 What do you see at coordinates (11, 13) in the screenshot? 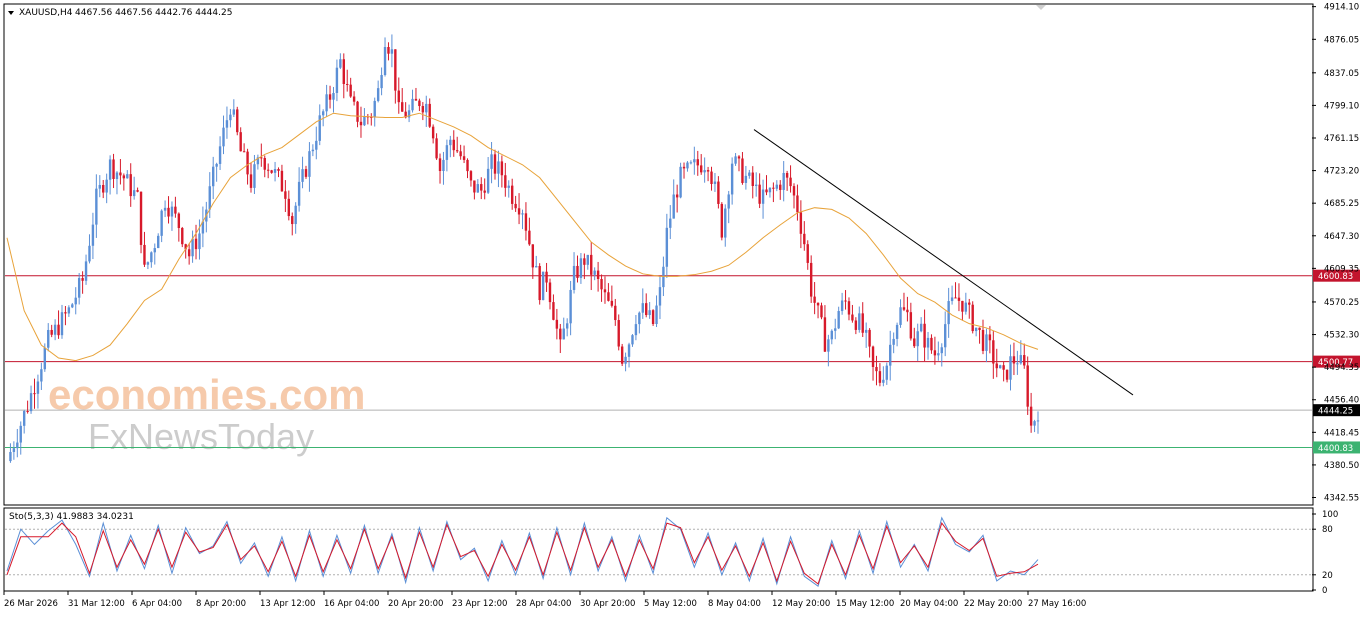
I see `dropdown-triangle-icon` at bounding box center [11, 13].